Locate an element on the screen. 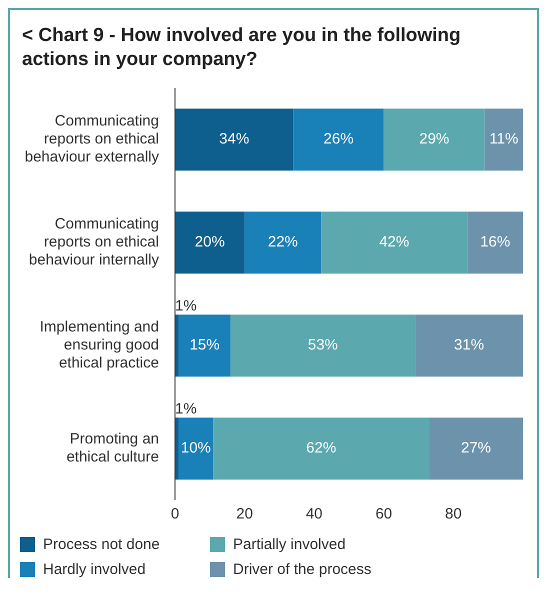  data-label: 62% is located at coordinates (321, 448).